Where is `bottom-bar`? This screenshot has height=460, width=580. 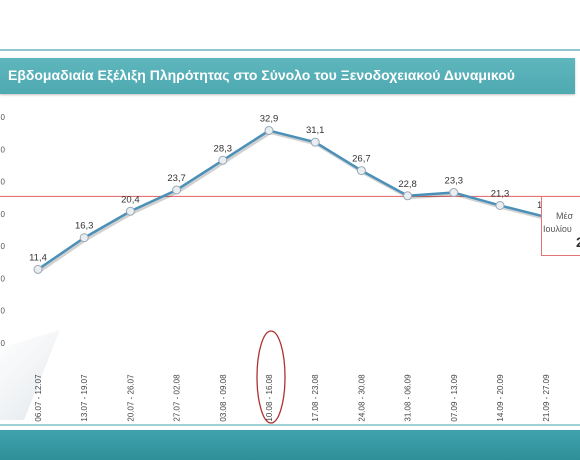
bottom-bar is located at coordinates (290, 445).